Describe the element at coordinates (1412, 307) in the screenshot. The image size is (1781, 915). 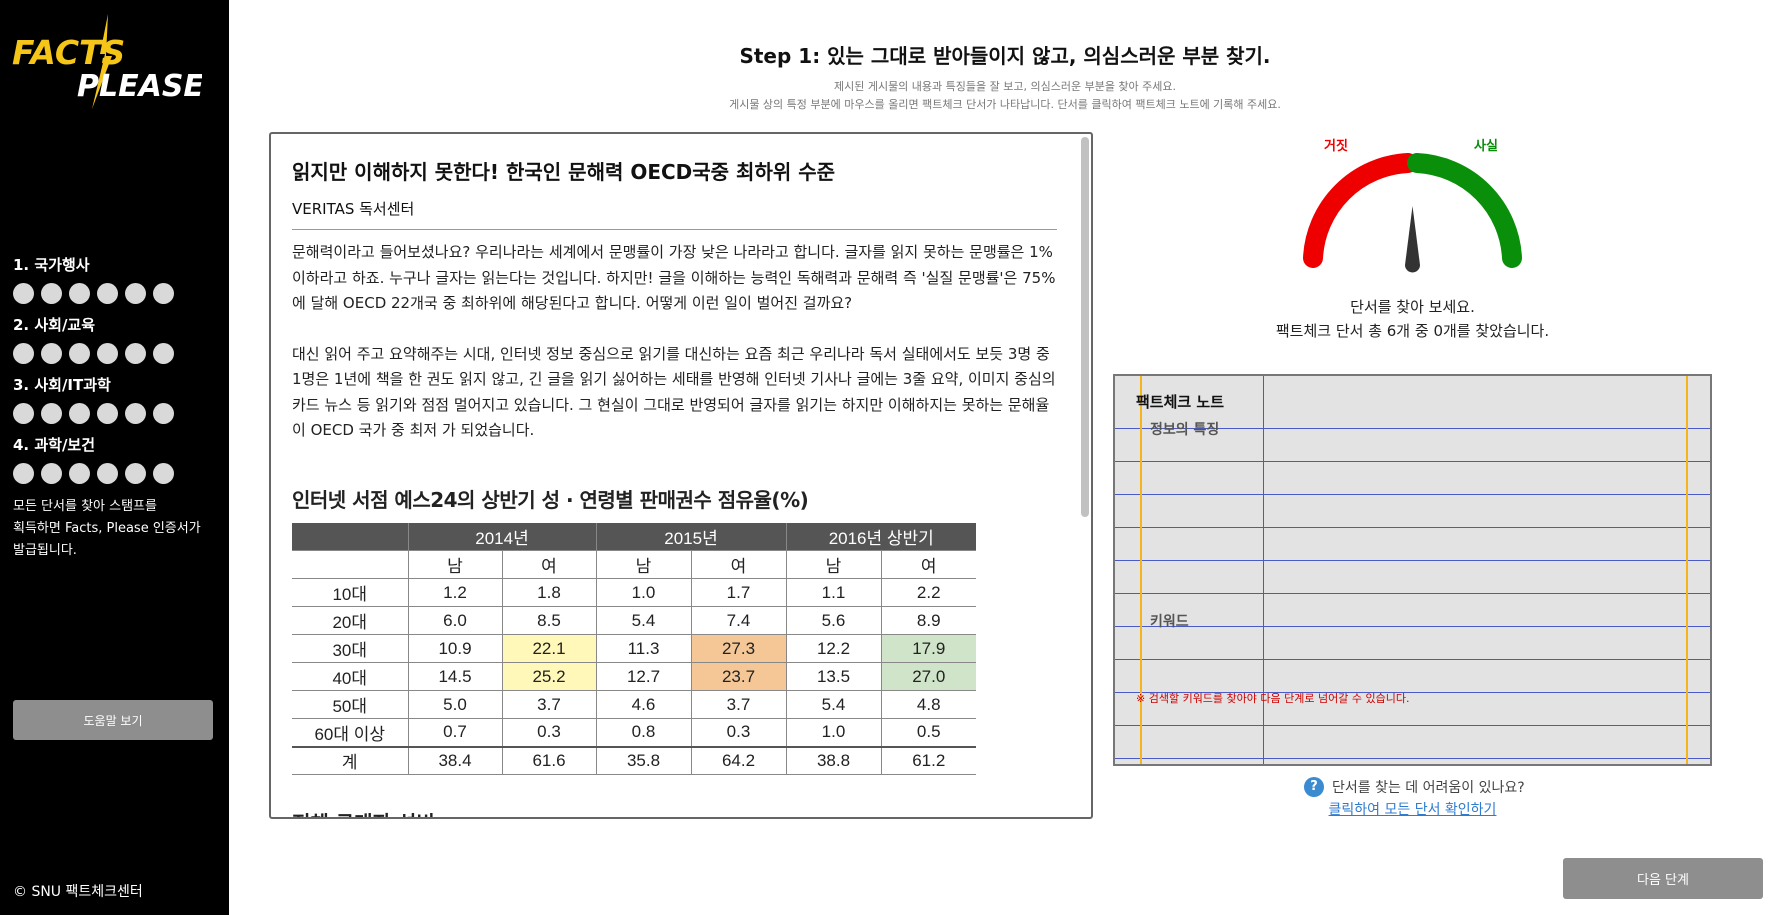
I see `clue-prompt: 단서를 찾아 보세요.` at that location.